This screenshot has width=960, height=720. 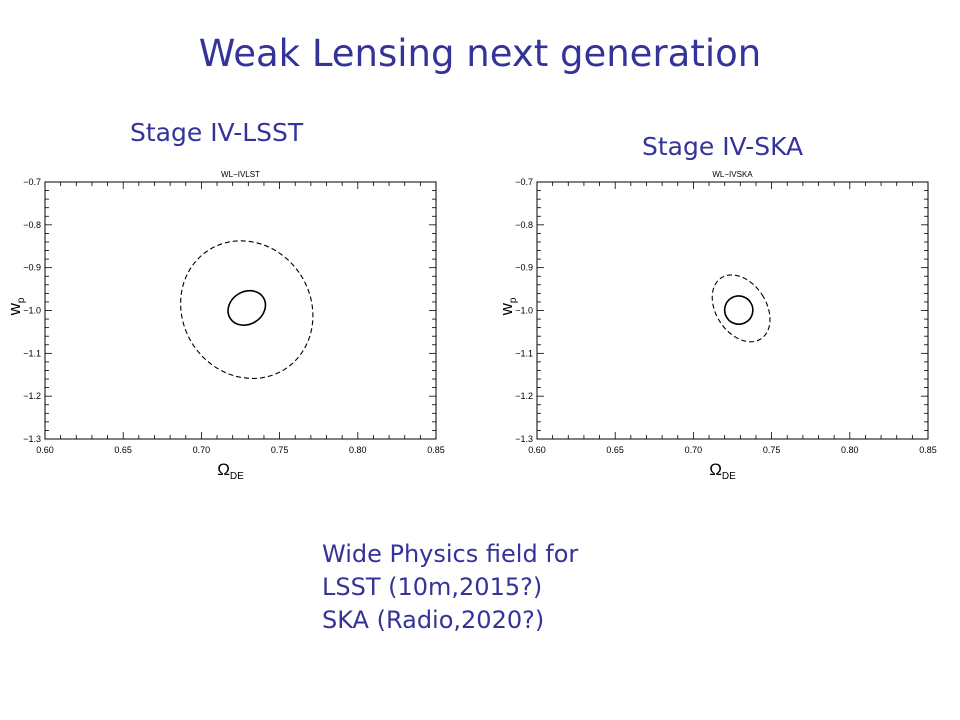 I want to click on panel-label-ska: Stage IV-SKA, so click(x=723, y=146).